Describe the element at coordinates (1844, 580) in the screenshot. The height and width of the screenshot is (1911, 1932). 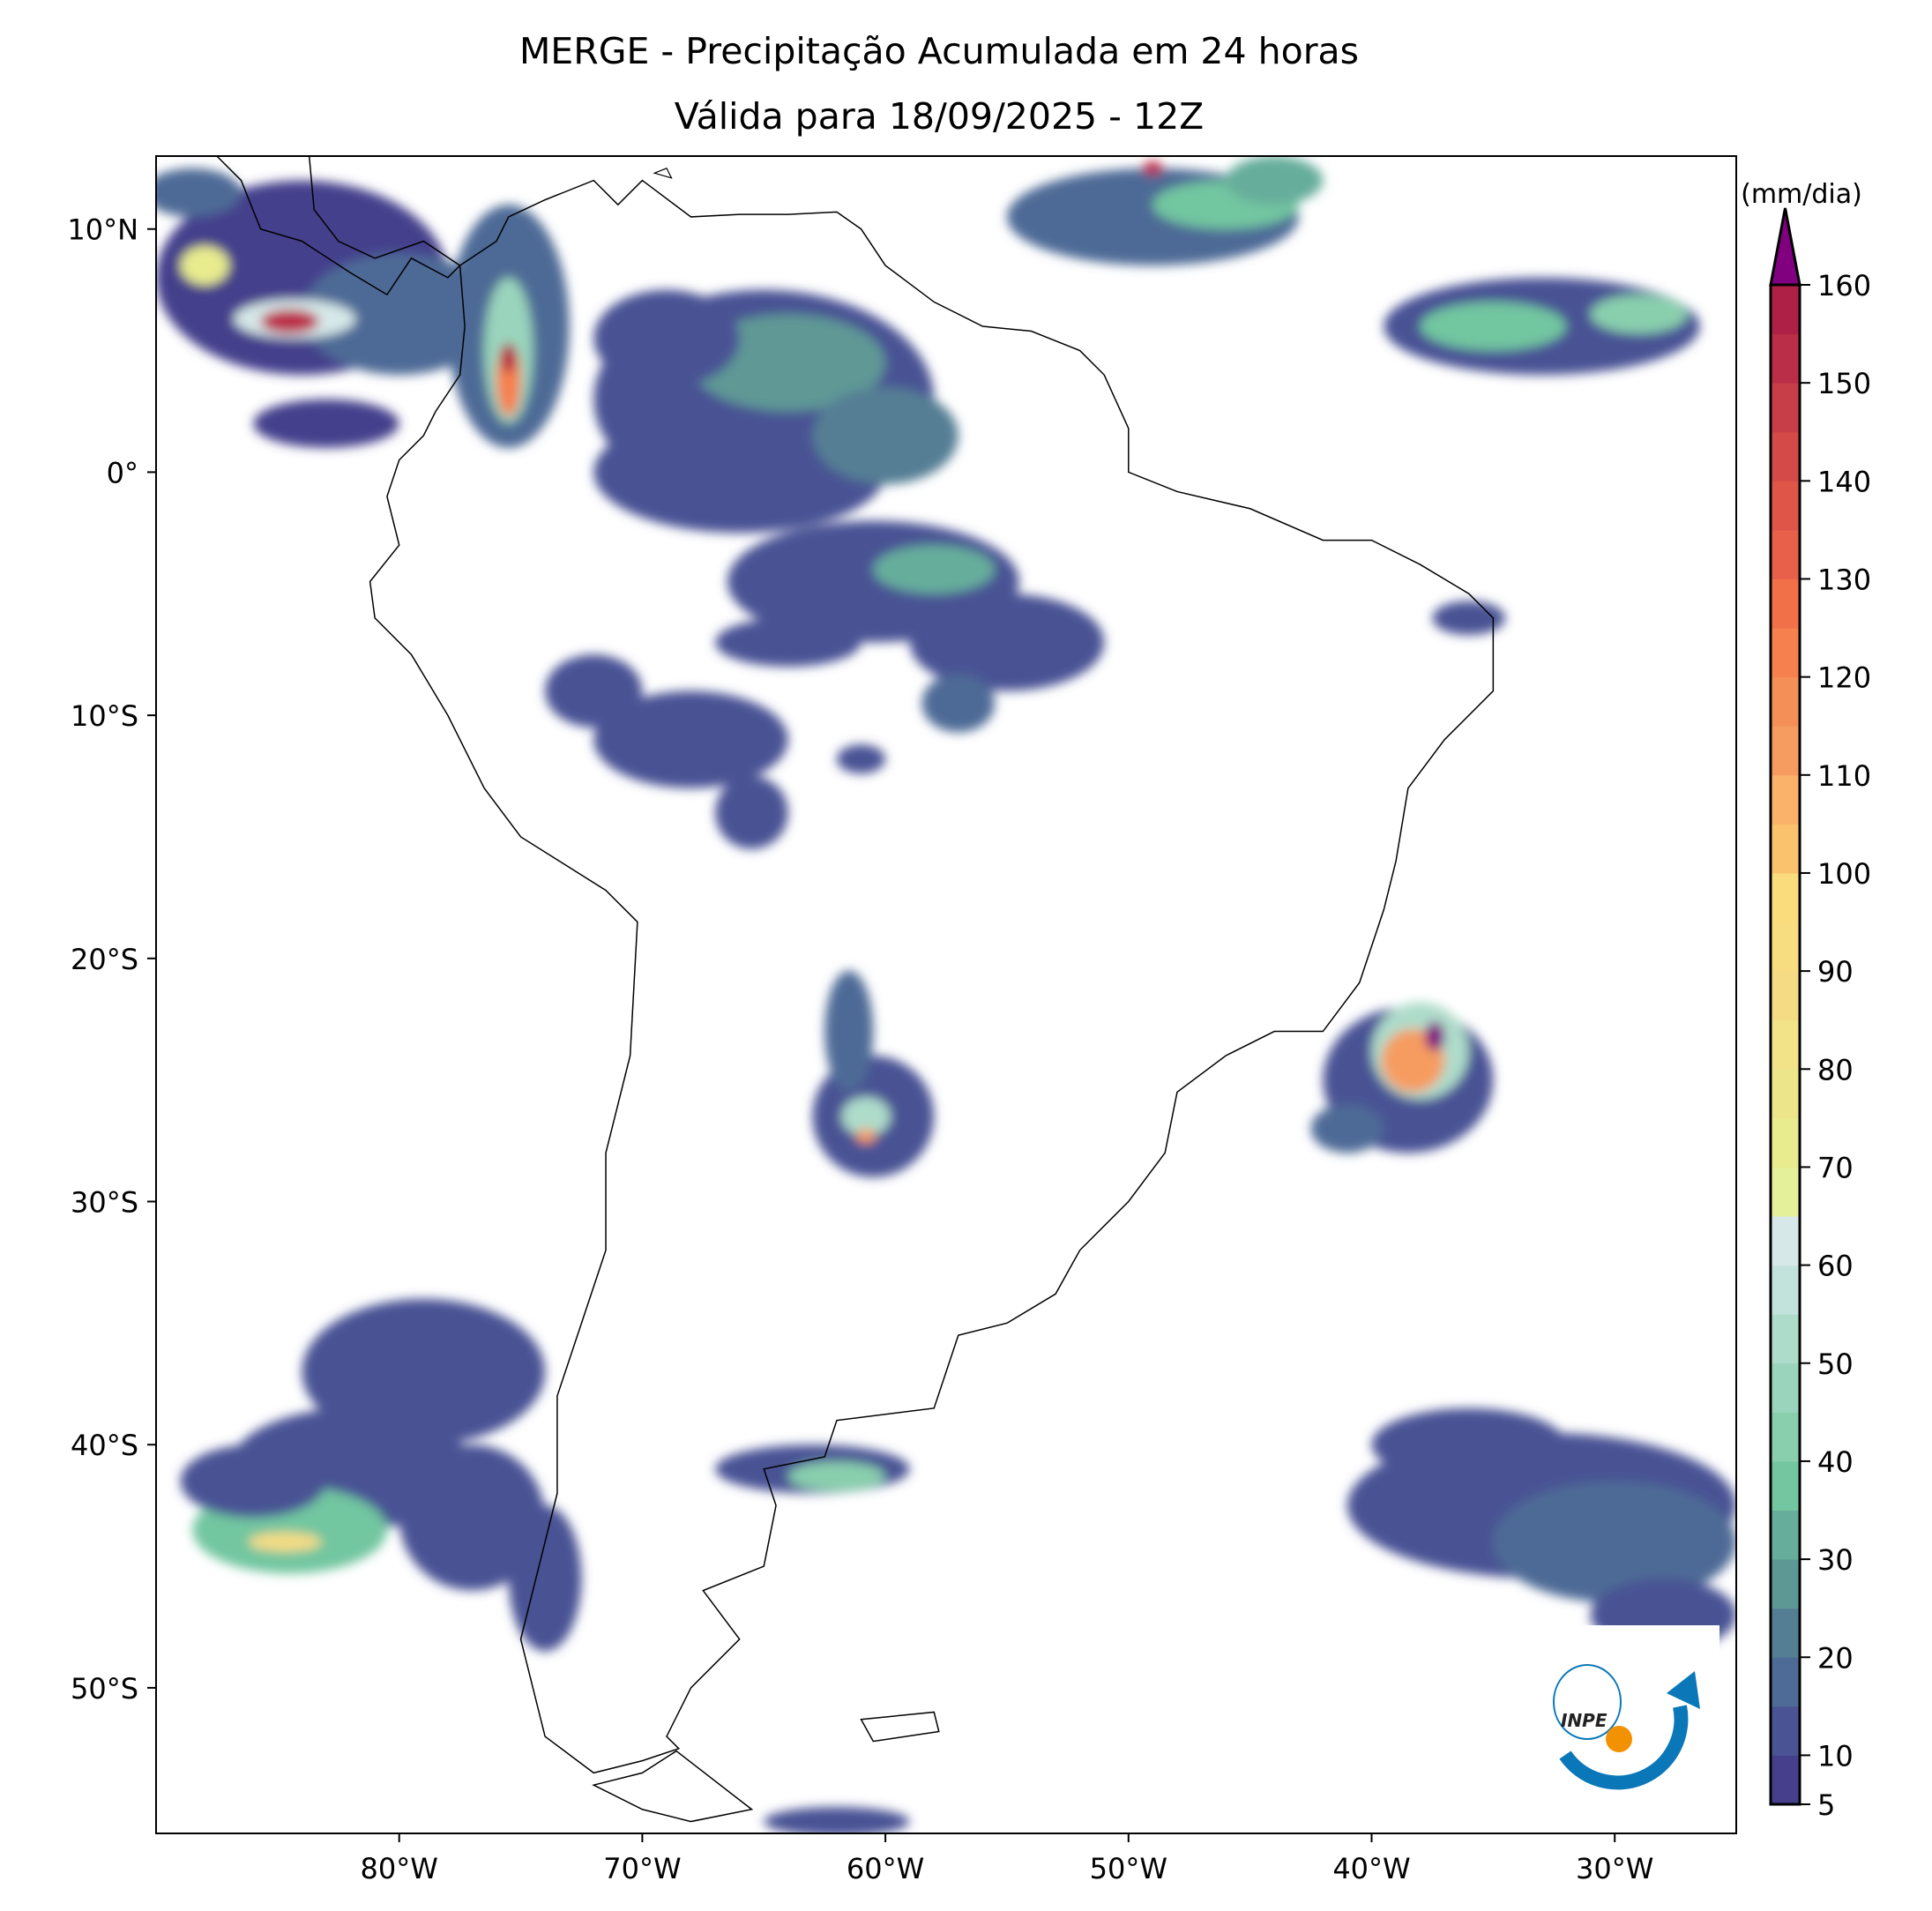
I see `colorbar-tick-label: 130` at that location.